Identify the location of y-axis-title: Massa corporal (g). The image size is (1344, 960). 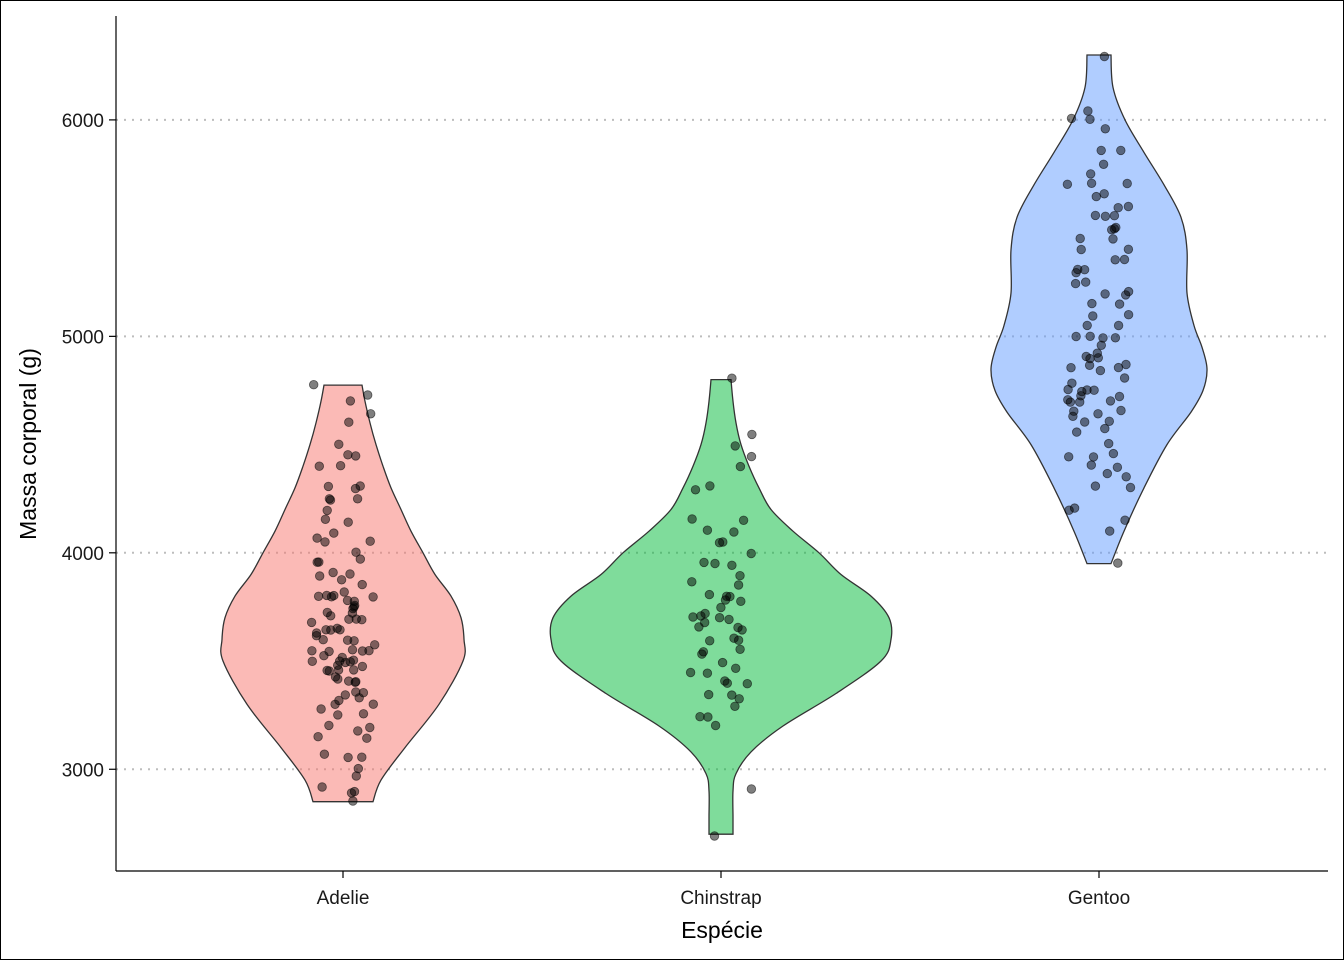
(28, 444).